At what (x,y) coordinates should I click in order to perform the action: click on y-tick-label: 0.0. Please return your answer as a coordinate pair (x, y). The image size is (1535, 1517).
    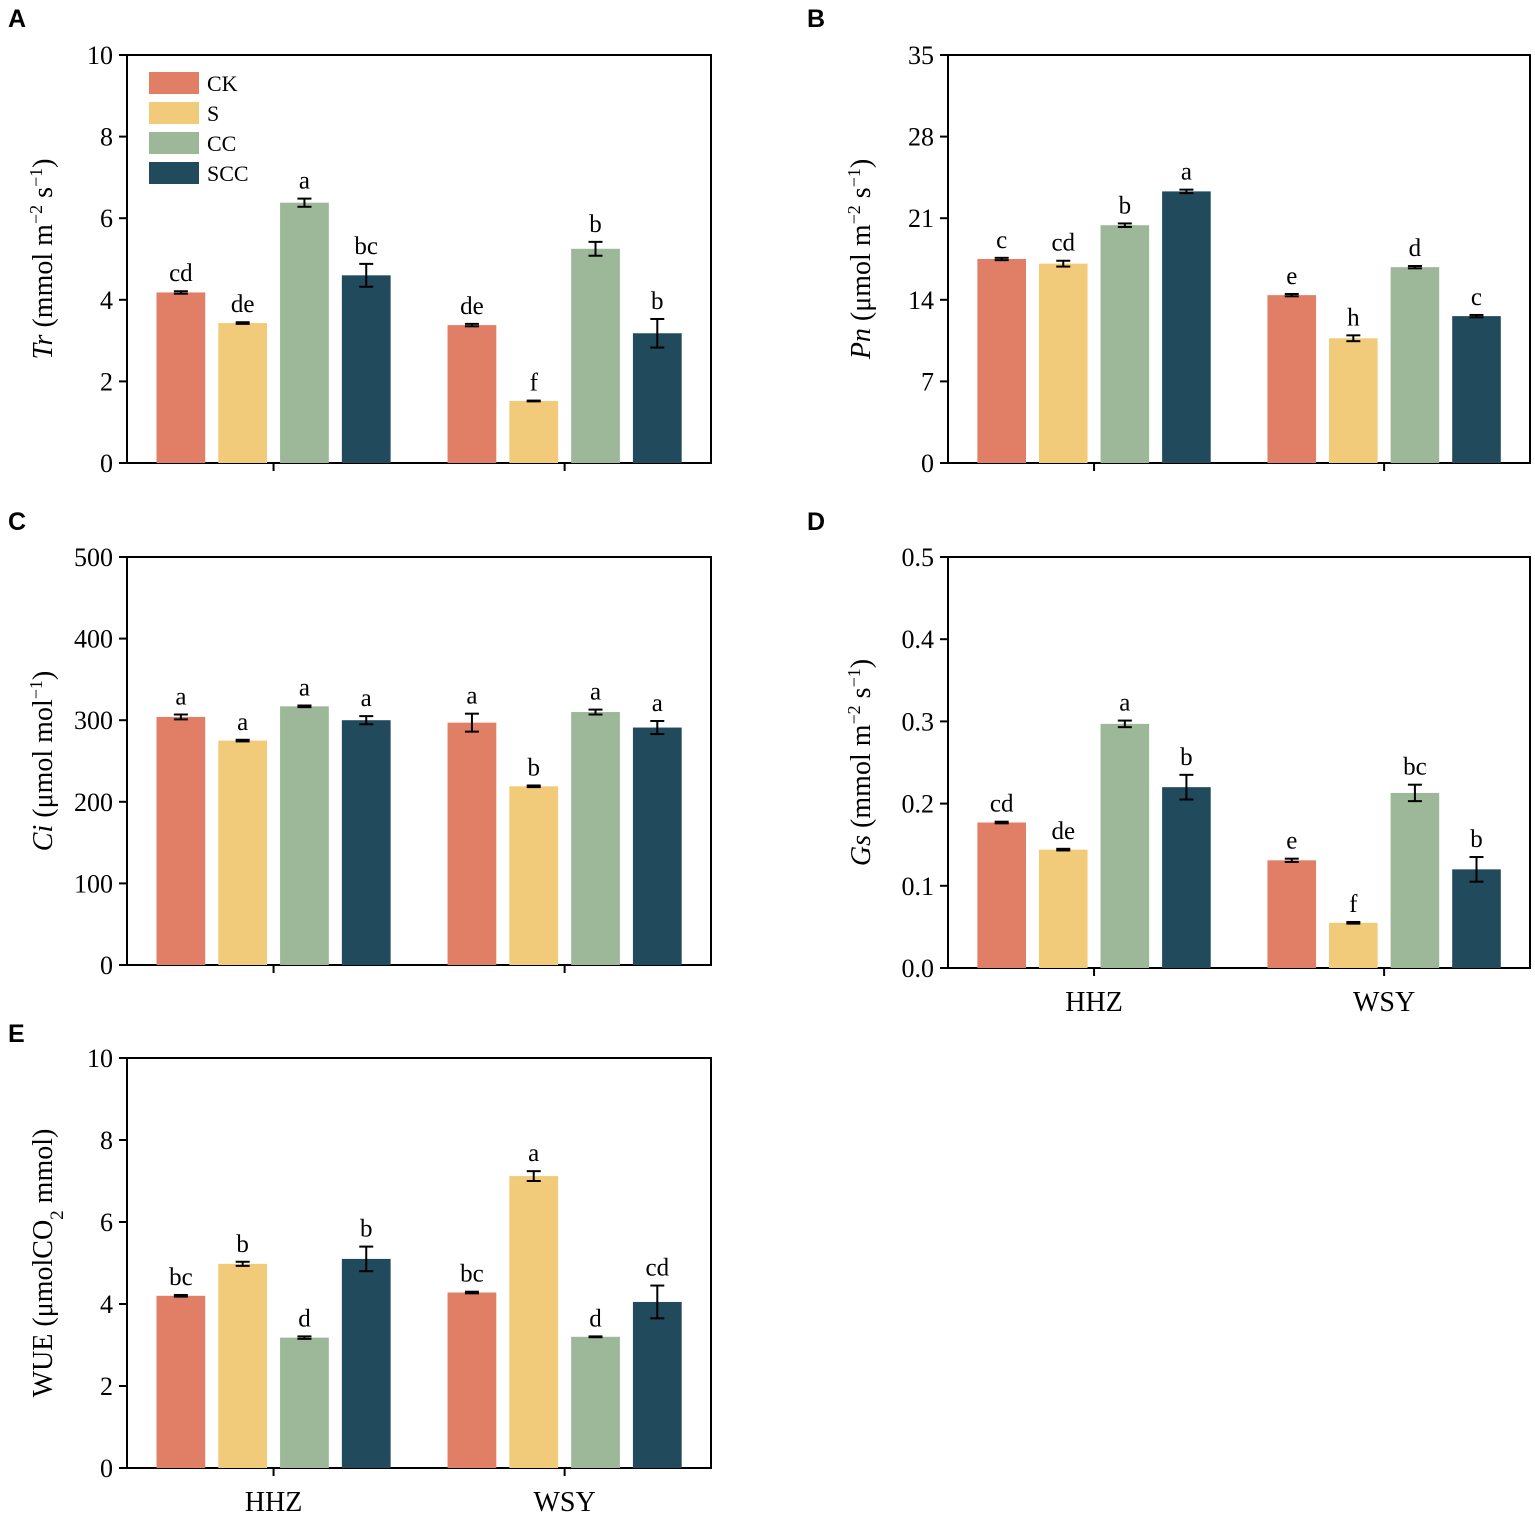
    Looking at the image, I should click on (918, 968).